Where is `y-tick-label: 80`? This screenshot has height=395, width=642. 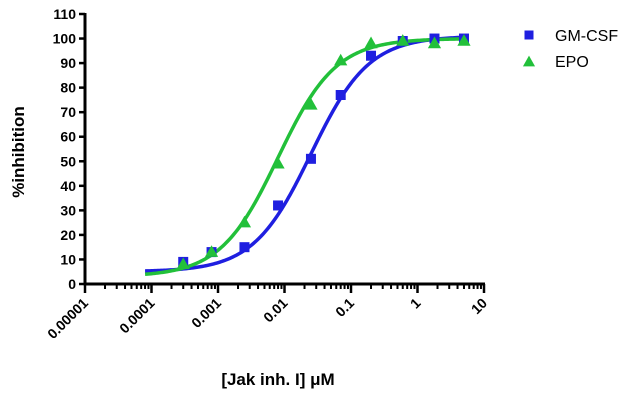
y-tick-label: 80 is located at coordinates (68, 88).